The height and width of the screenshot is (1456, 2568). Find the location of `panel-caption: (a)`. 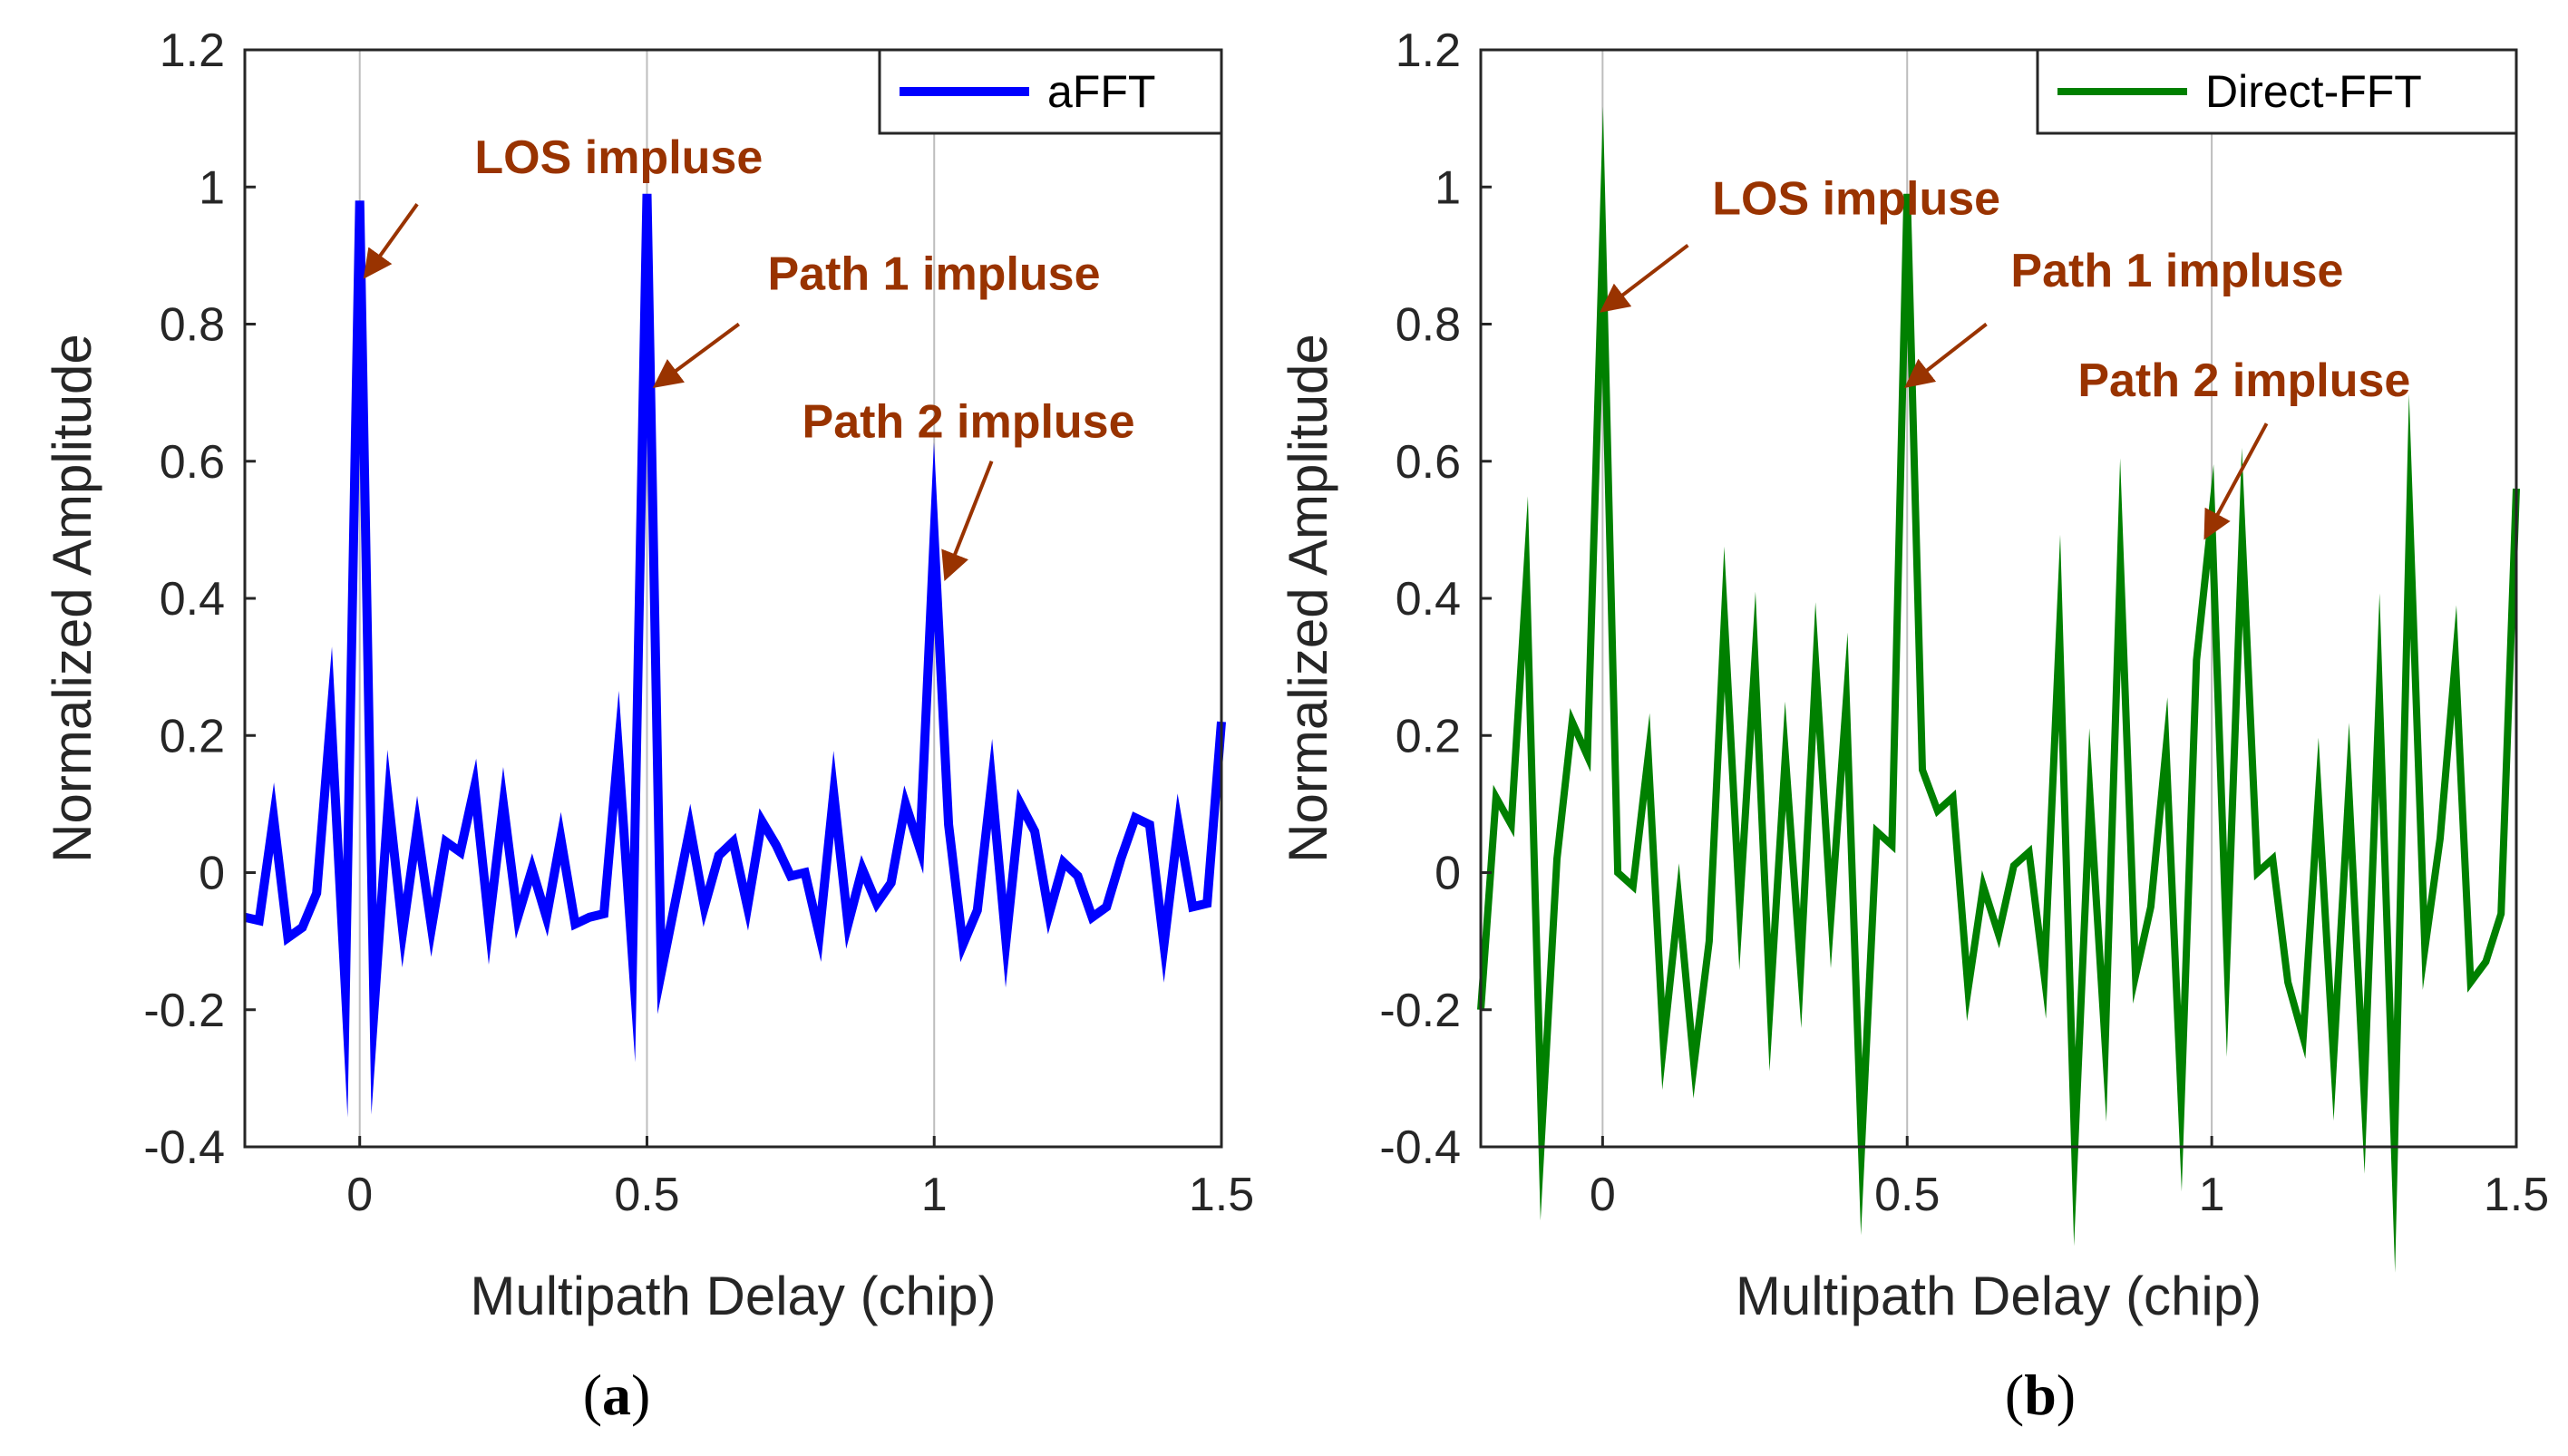

panel-caption: (a) is located at coordinates (617, 1395).